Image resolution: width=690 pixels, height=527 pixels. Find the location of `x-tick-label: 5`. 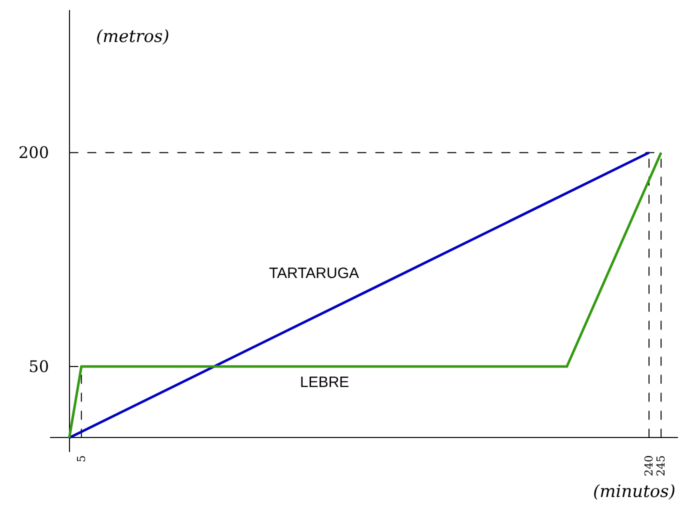

x-tick-label: 5 is located at coordinates (81, 458).